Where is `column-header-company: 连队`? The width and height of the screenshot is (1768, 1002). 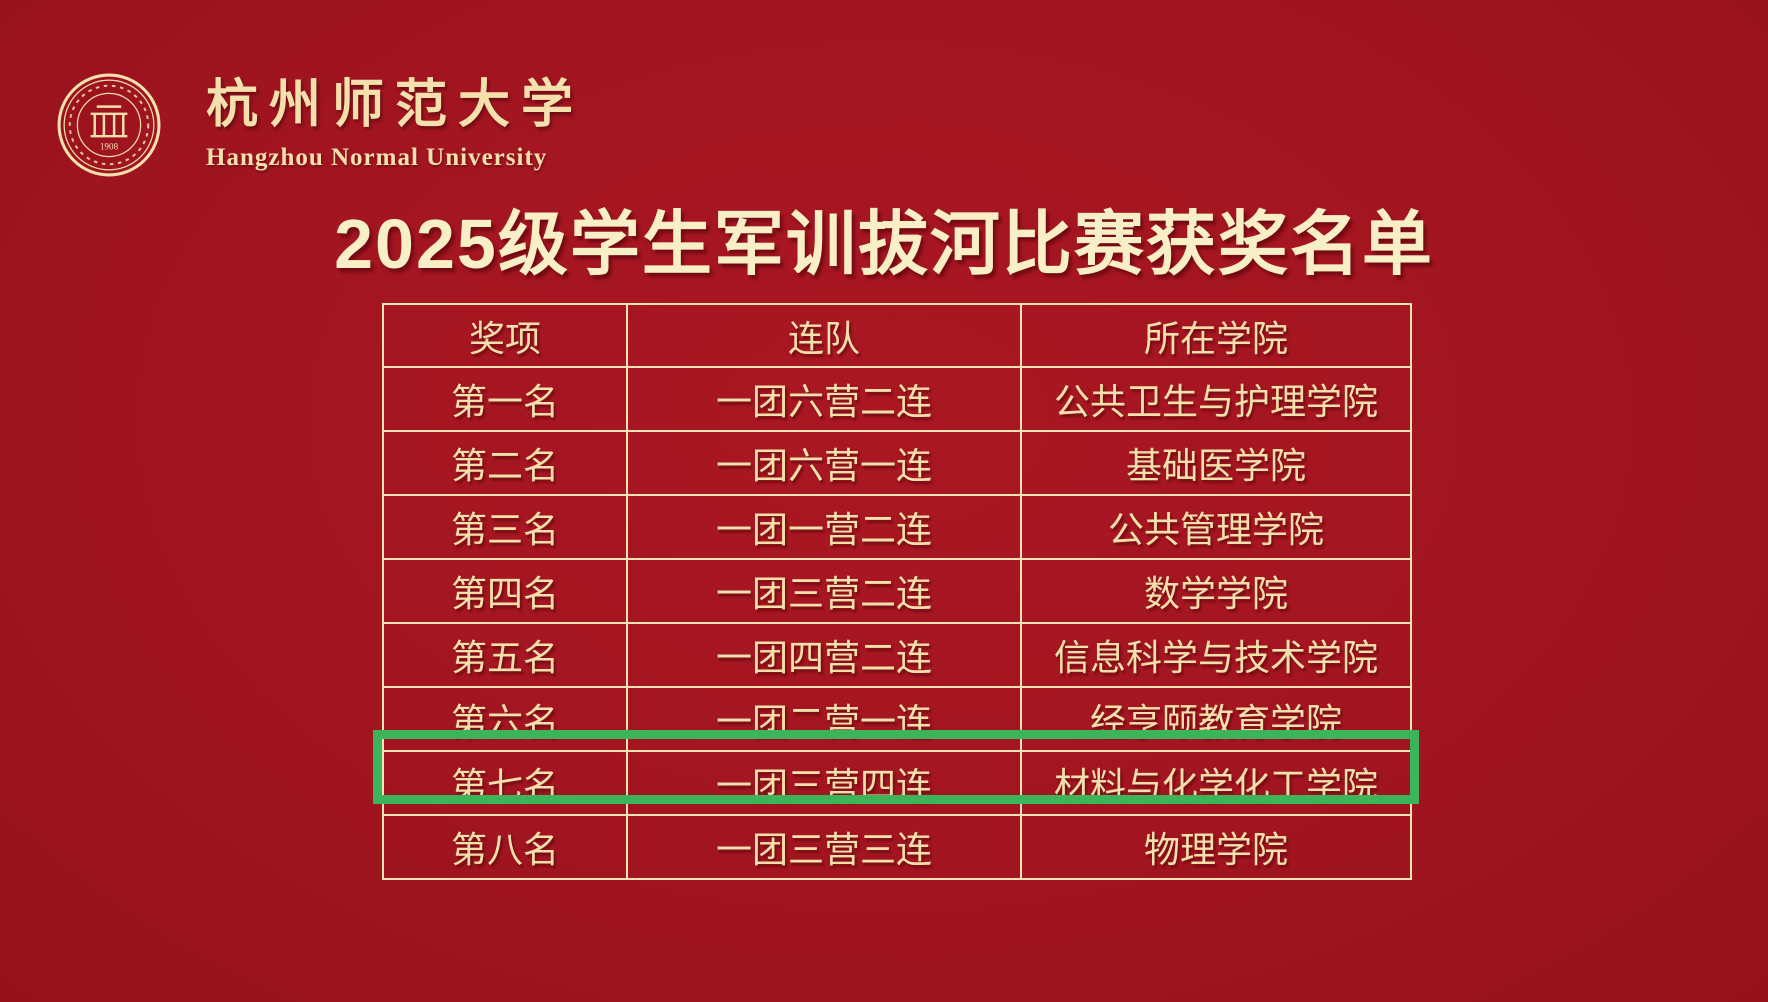 column-header-company: 连队 is located at coordinates (824, 335).